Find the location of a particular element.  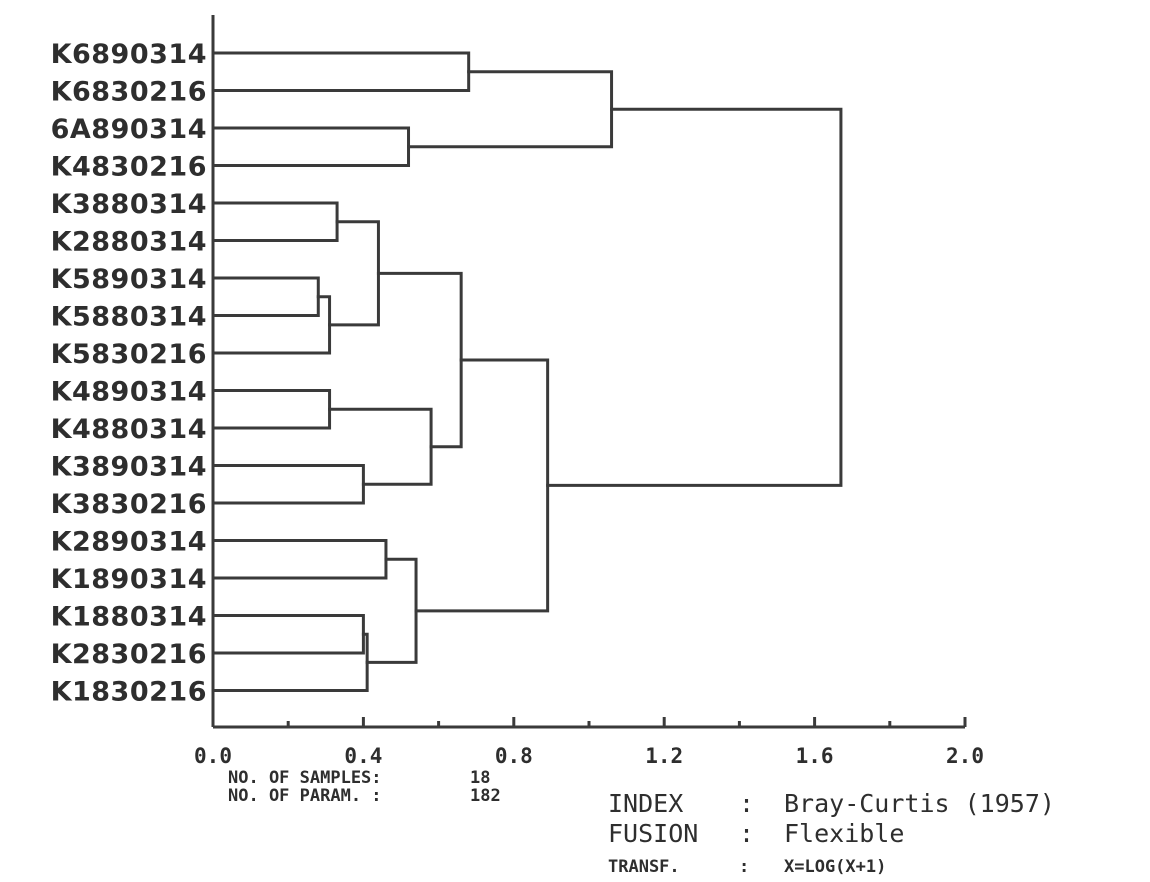

x-tick-label: 1.6 is located at coordinates (815, 756).